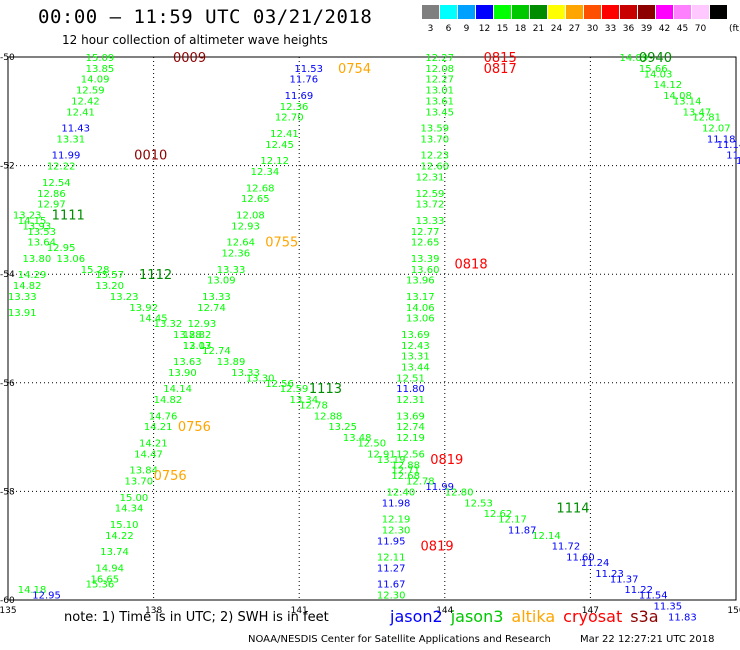  What do you see at coordinates (500, 58) in the screenshot?
I see `pass-time-label: 0815` at bounding box center [500, 58].